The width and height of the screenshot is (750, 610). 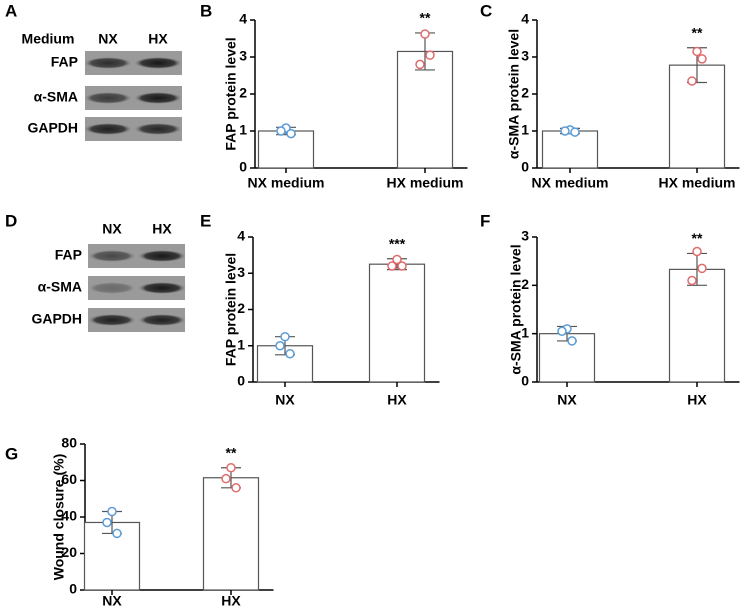 I want to click on panel-letter: G, so click(x=11, y=453).